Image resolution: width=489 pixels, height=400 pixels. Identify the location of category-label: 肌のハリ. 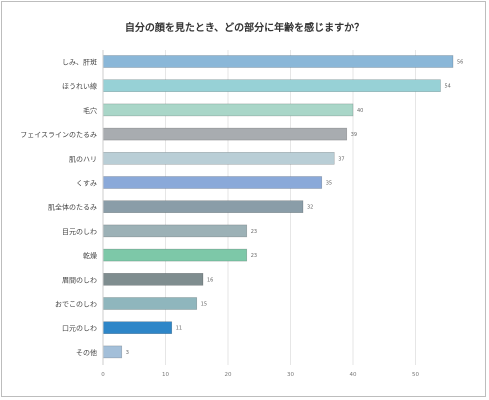
(83, 159).